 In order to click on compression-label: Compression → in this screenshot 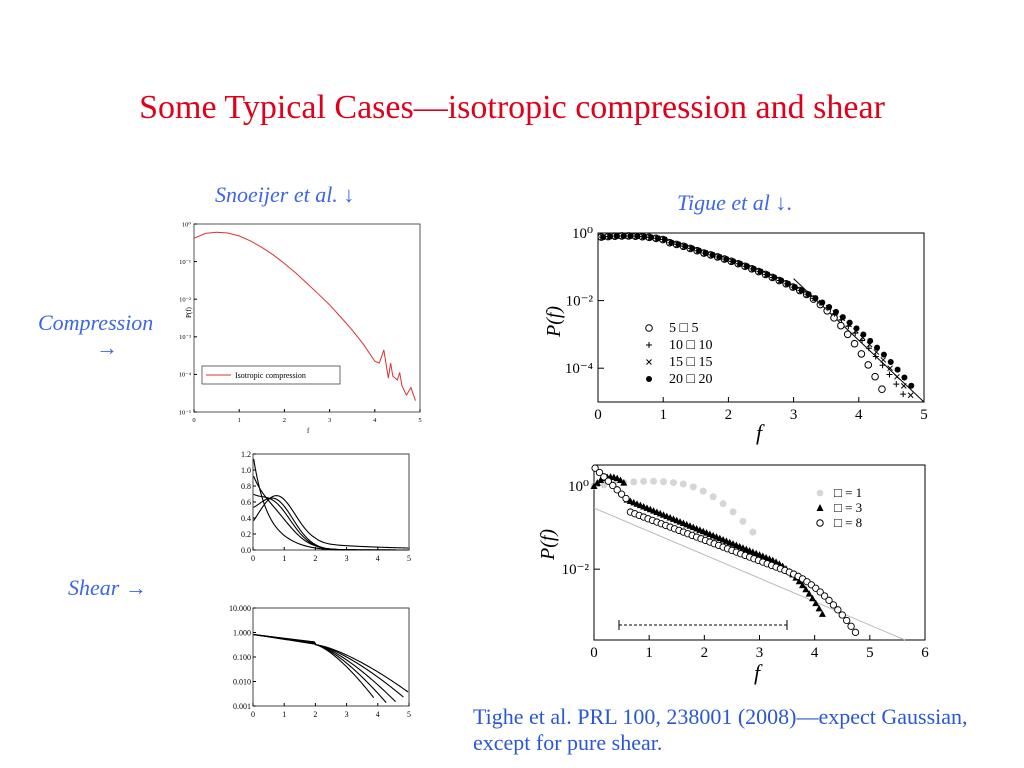, I will do `click(95, 335)`.